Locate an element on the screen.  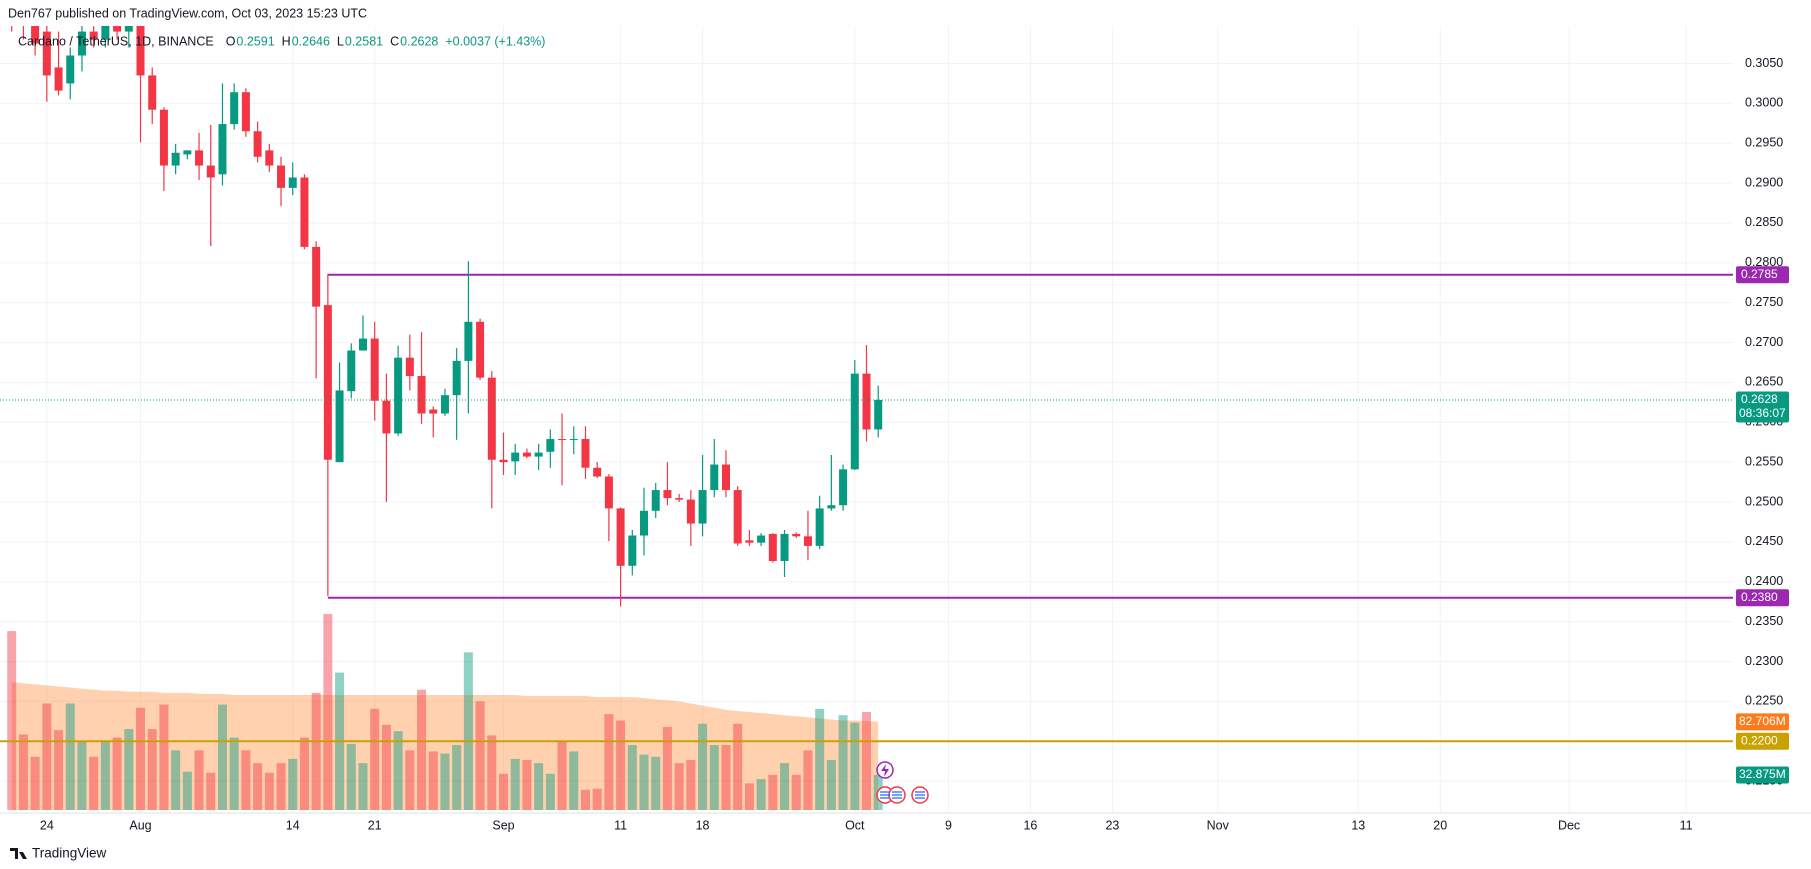
x-tick-label: 9 is located at coordinates (948, 825).